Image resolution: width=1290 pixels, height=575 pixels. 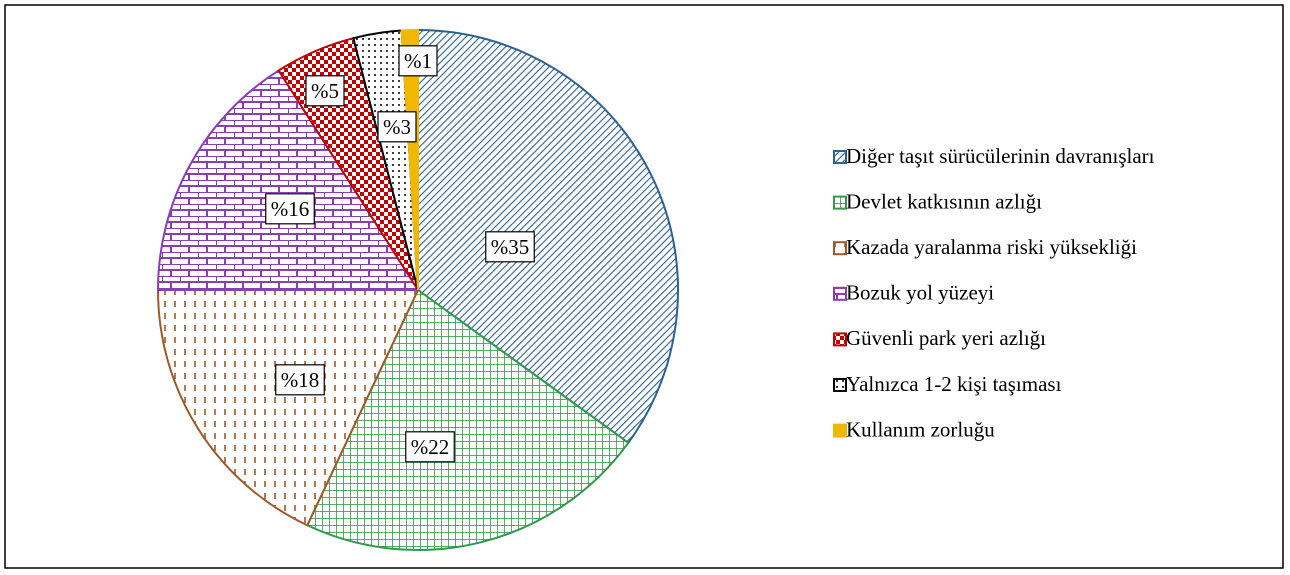 I want to click on legend-label: Güvenli park yeri azlığı, so click(x=946, y=338).